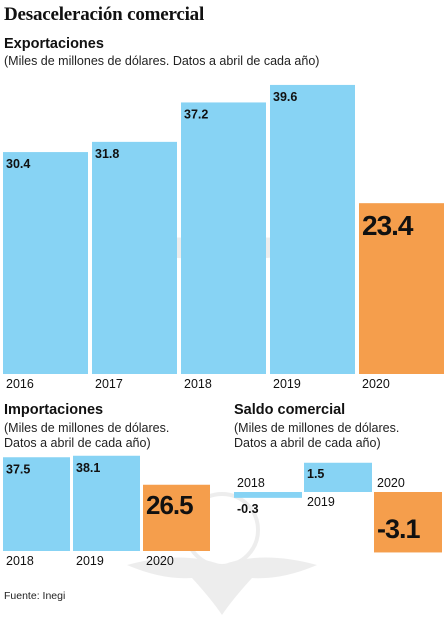 This screenshot has width=447, height=620. I want to click on balance-value-label-2018: -0.3, so click(248, 509).